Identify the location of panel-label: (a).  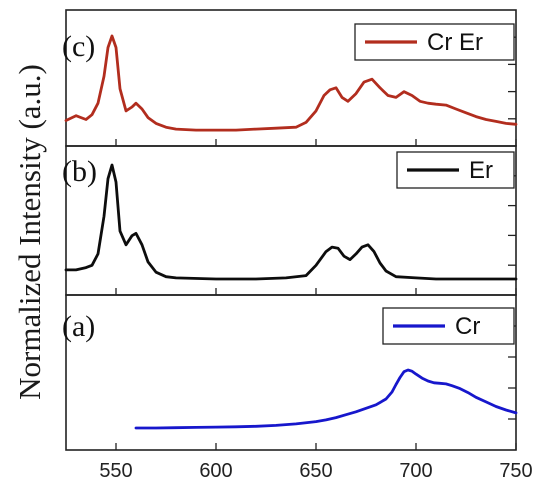
(78, 326).